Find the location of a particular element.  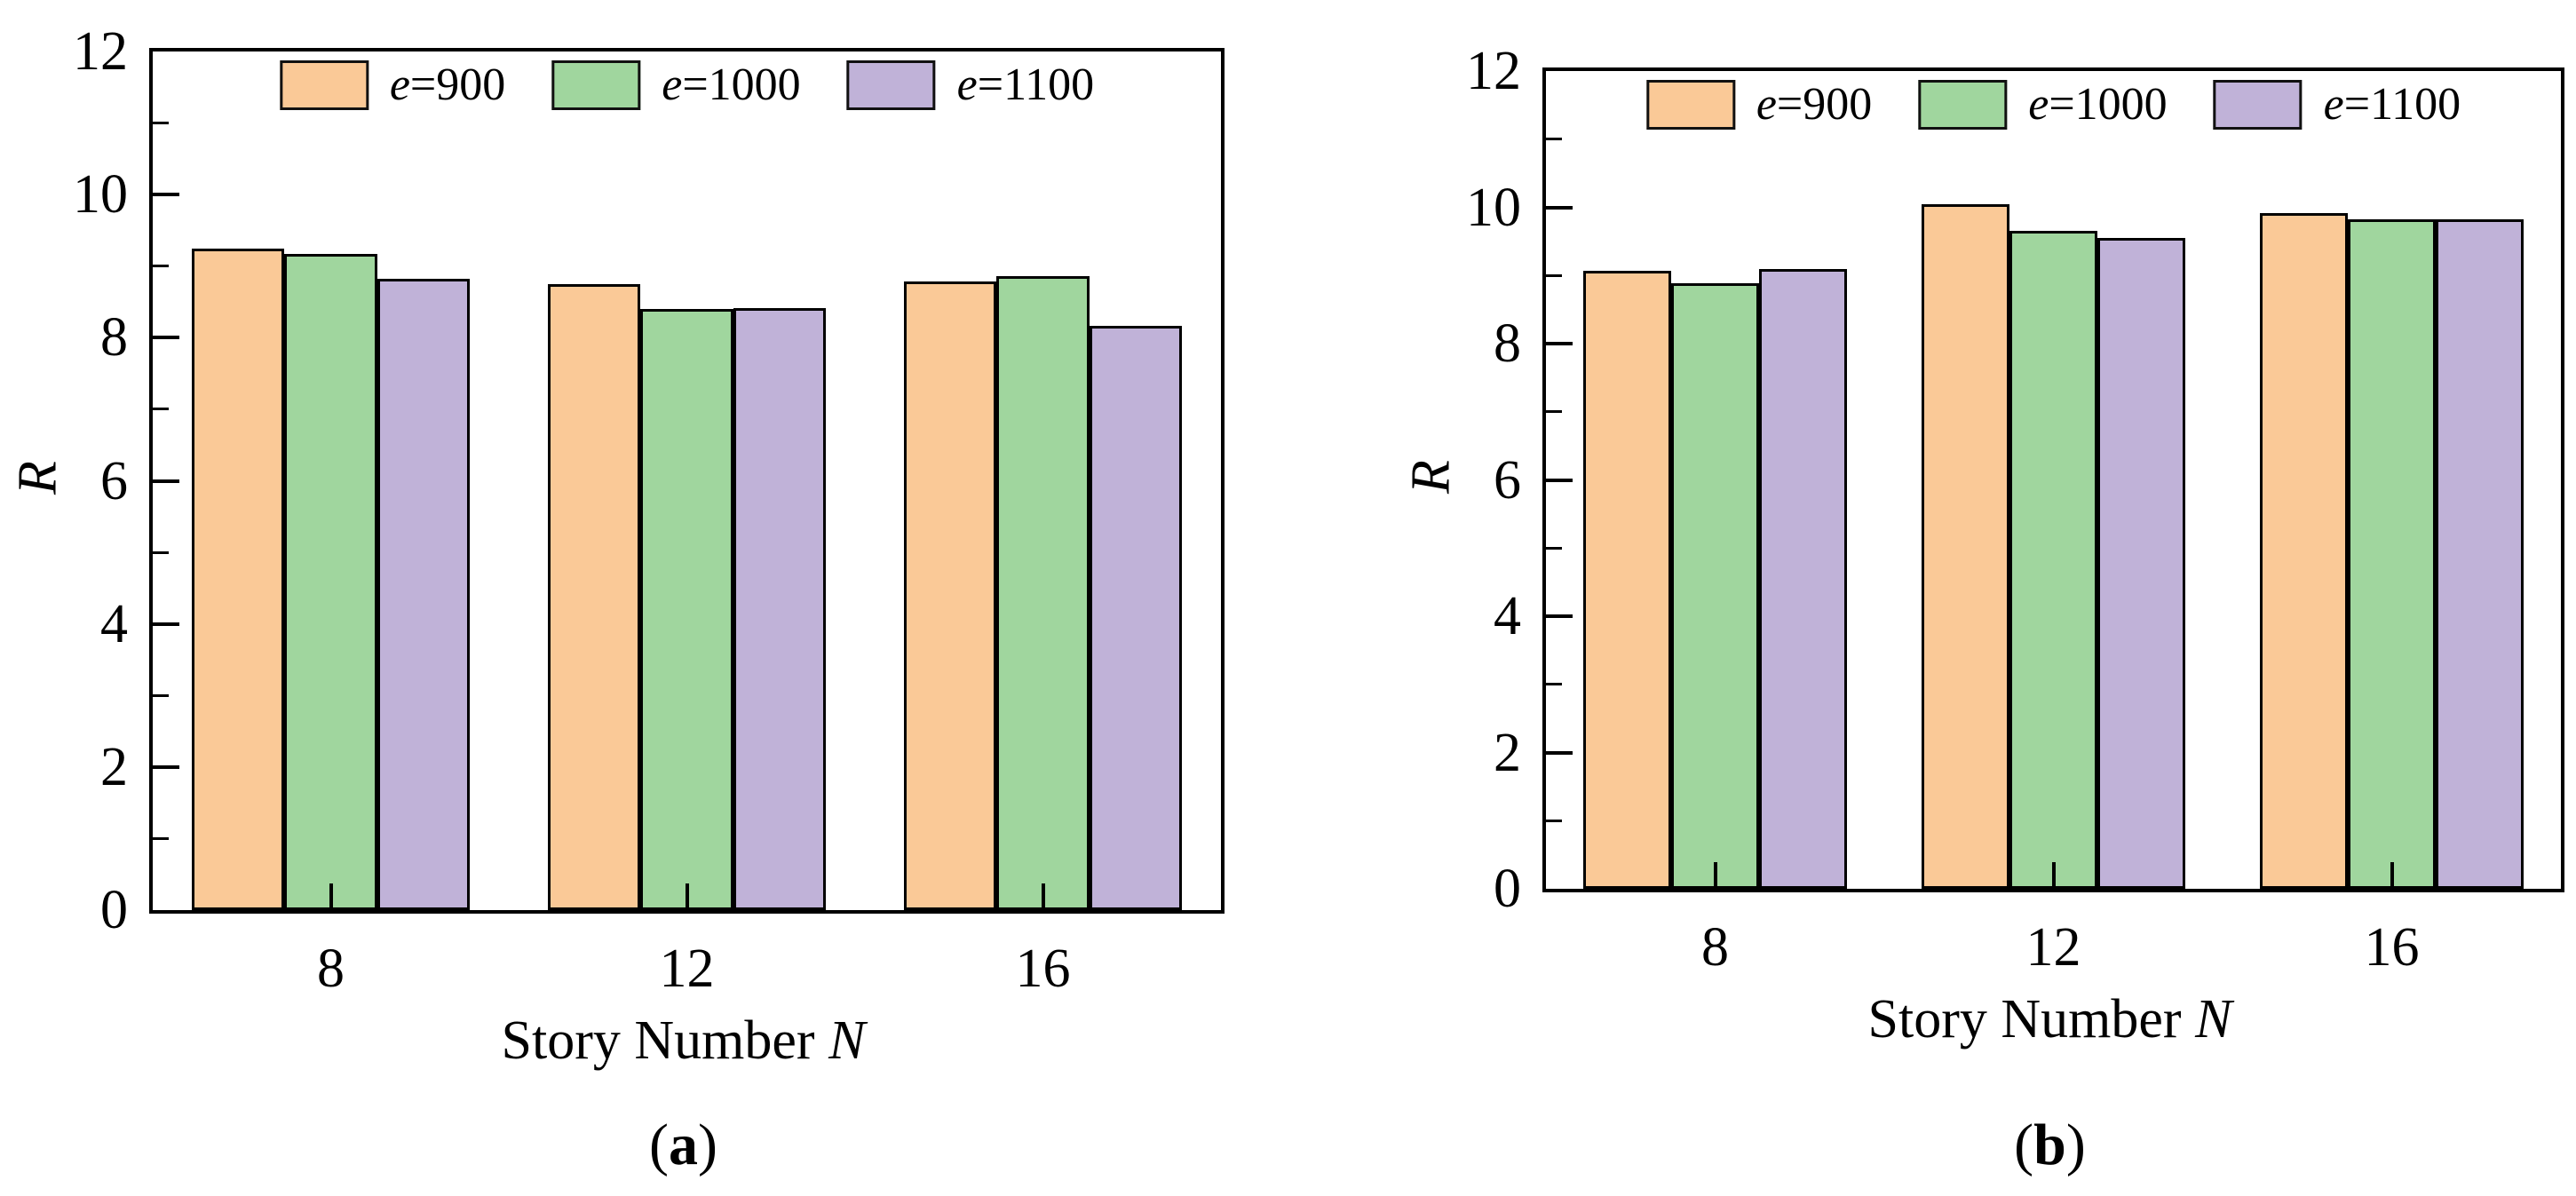

subfigure-label-a: (a) is located at coordinates (683, 1145).